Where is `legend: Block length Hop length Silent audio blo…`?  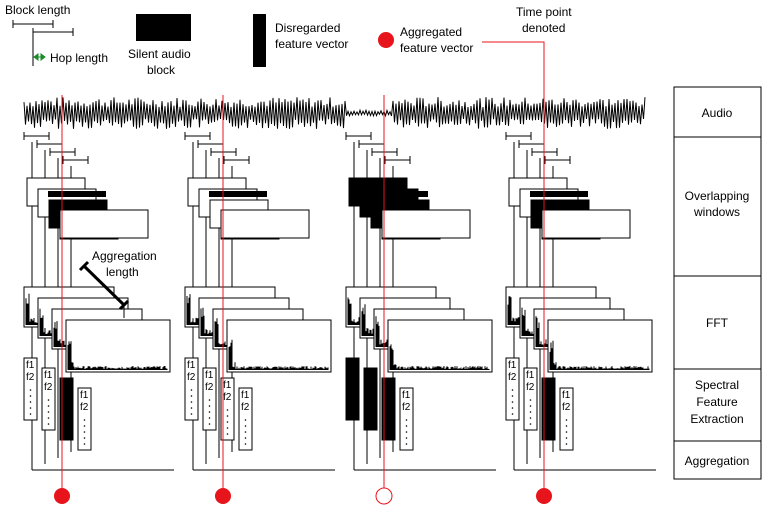 legend: Block length Hop length Silent audio blo… is located at coordinates (288, 49).